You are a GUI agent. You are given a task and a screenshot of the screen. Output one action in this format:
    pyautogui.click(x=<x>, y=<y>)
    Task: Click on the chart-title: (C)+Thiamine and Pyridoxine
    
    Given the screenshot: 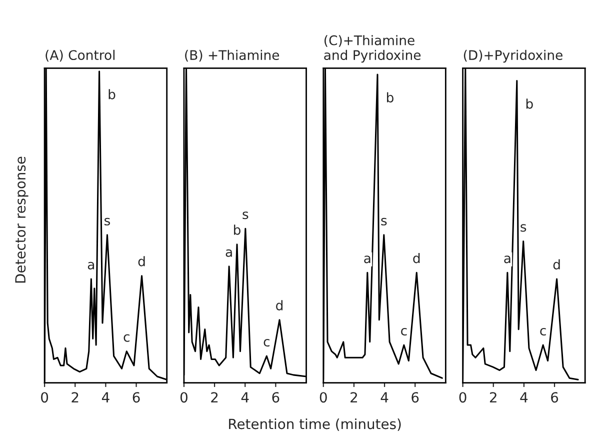 What is the action you would take?
    pyautogui.click(x=372, y=49)
    